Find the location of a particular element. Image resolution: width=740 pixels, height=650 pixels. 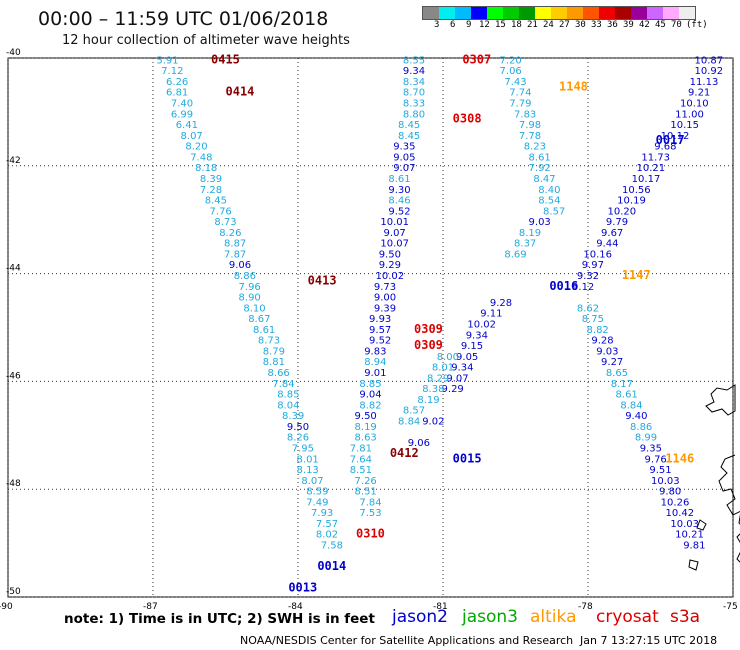

wave-height-value: 9.52 is located at coordinates (399, 211).